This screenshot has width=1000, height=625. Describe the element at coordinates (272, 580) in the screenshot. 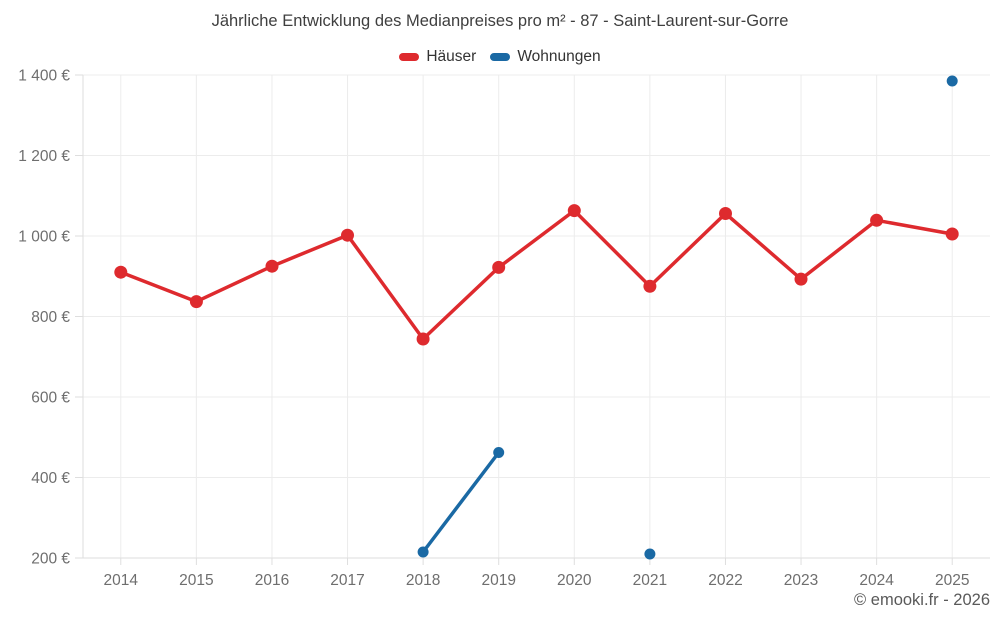

I see `x-axis-label: 2016` at that location.